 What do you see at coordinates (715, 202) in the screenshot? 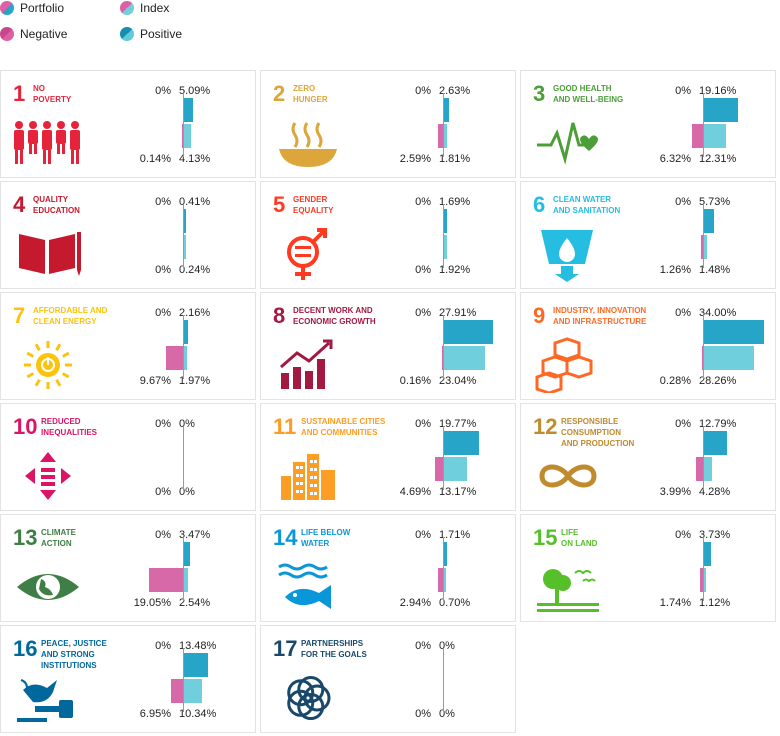
I see `portfolio-positive-label: 5.73%` at bounding box center [715, 202].